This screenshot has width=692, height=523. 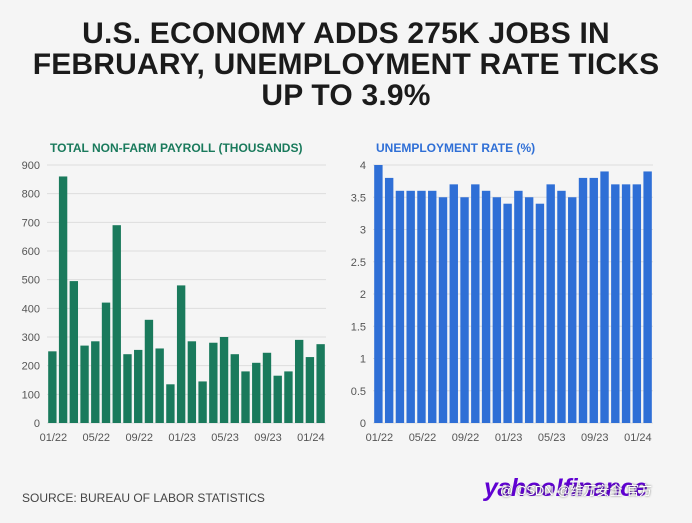 I want to click on payroll-x-tick-label: 05/22, so click(x=97, y=438).